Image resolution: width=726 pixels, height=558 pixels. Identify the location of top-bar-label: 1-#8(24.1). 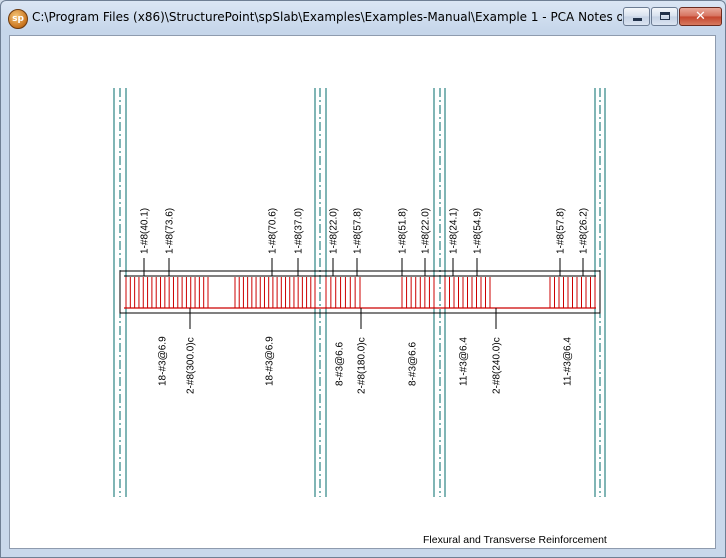
(454, 231).